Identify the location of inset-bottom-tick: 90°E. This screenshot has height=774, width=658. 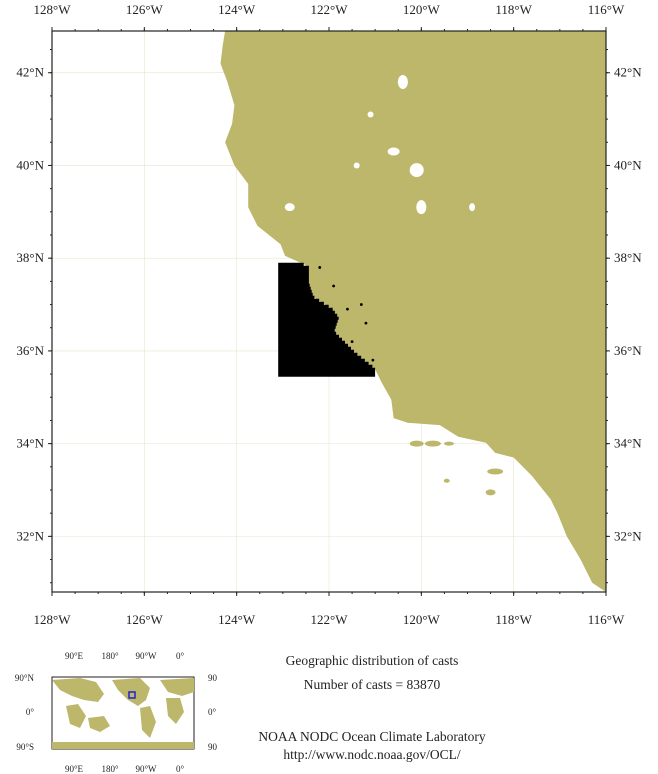
(74, 769).